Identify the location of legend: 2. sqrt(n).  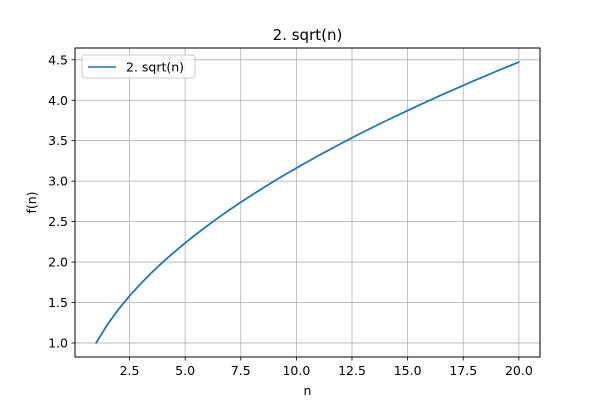
(138, 66).